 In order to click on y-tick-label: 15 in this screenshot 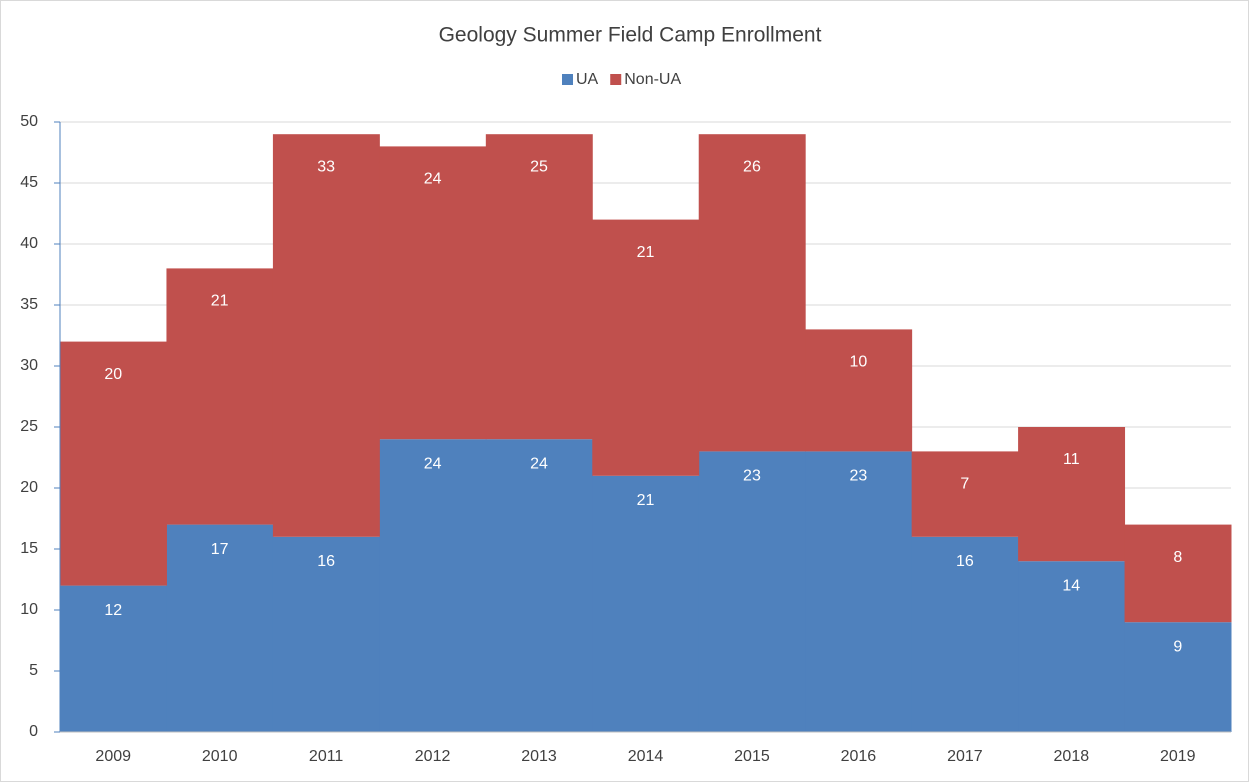, I will do `click(29, 548)`.